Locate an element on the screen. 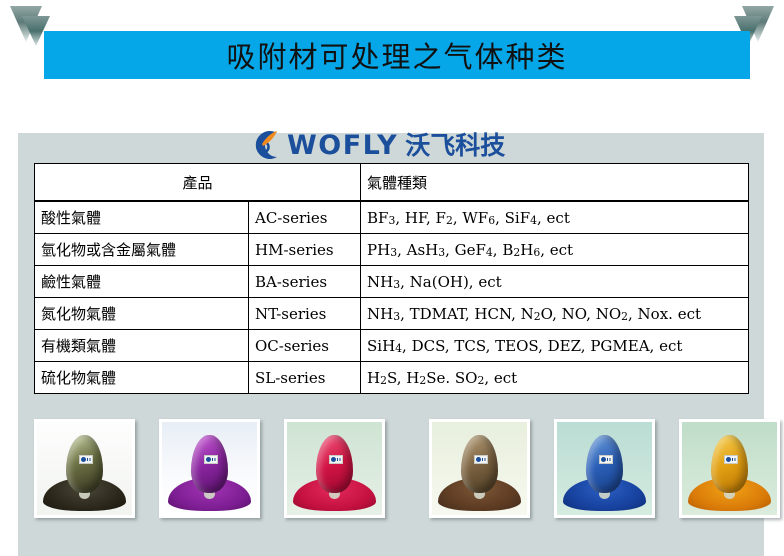 This screenshot has width=784, height=556. cell-gas-list: NH3, Na(OH), ect is located at coordinates (555, 281).